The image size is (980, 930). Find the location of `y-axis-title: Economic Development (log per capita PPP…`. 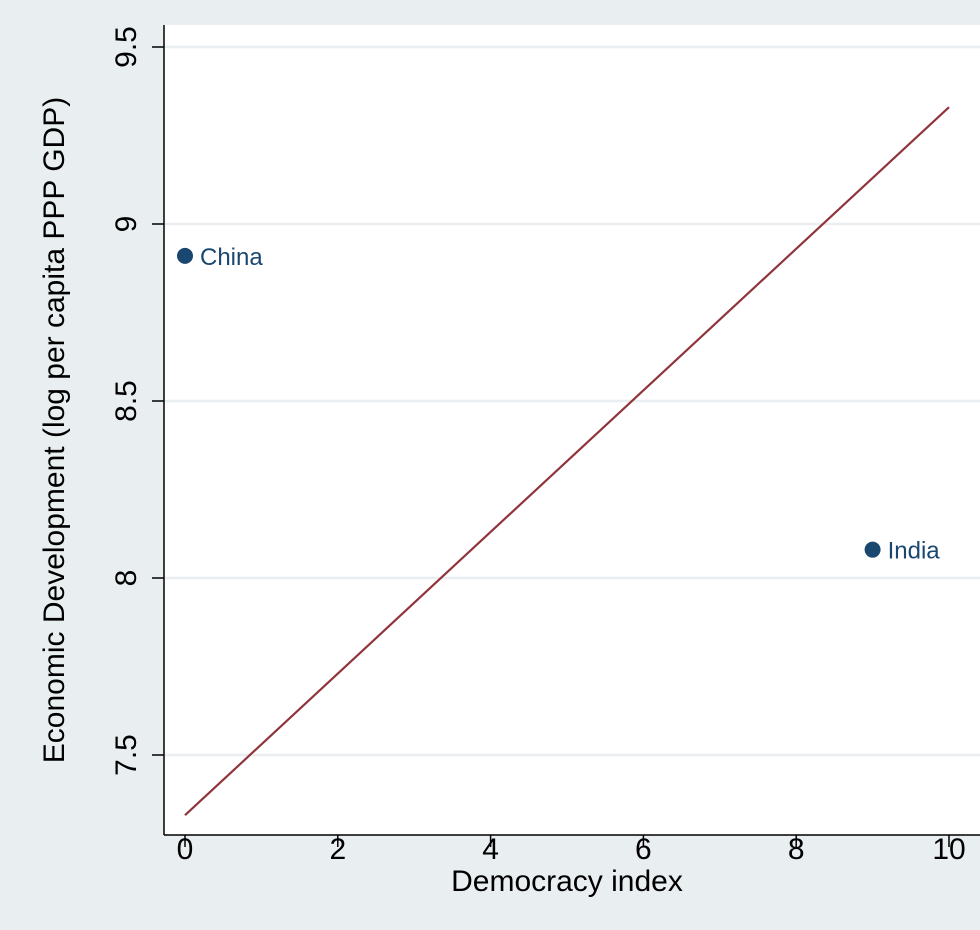

y-axis-title: Economic Development (log per capita PPP… is located at coordinates (54, 430).